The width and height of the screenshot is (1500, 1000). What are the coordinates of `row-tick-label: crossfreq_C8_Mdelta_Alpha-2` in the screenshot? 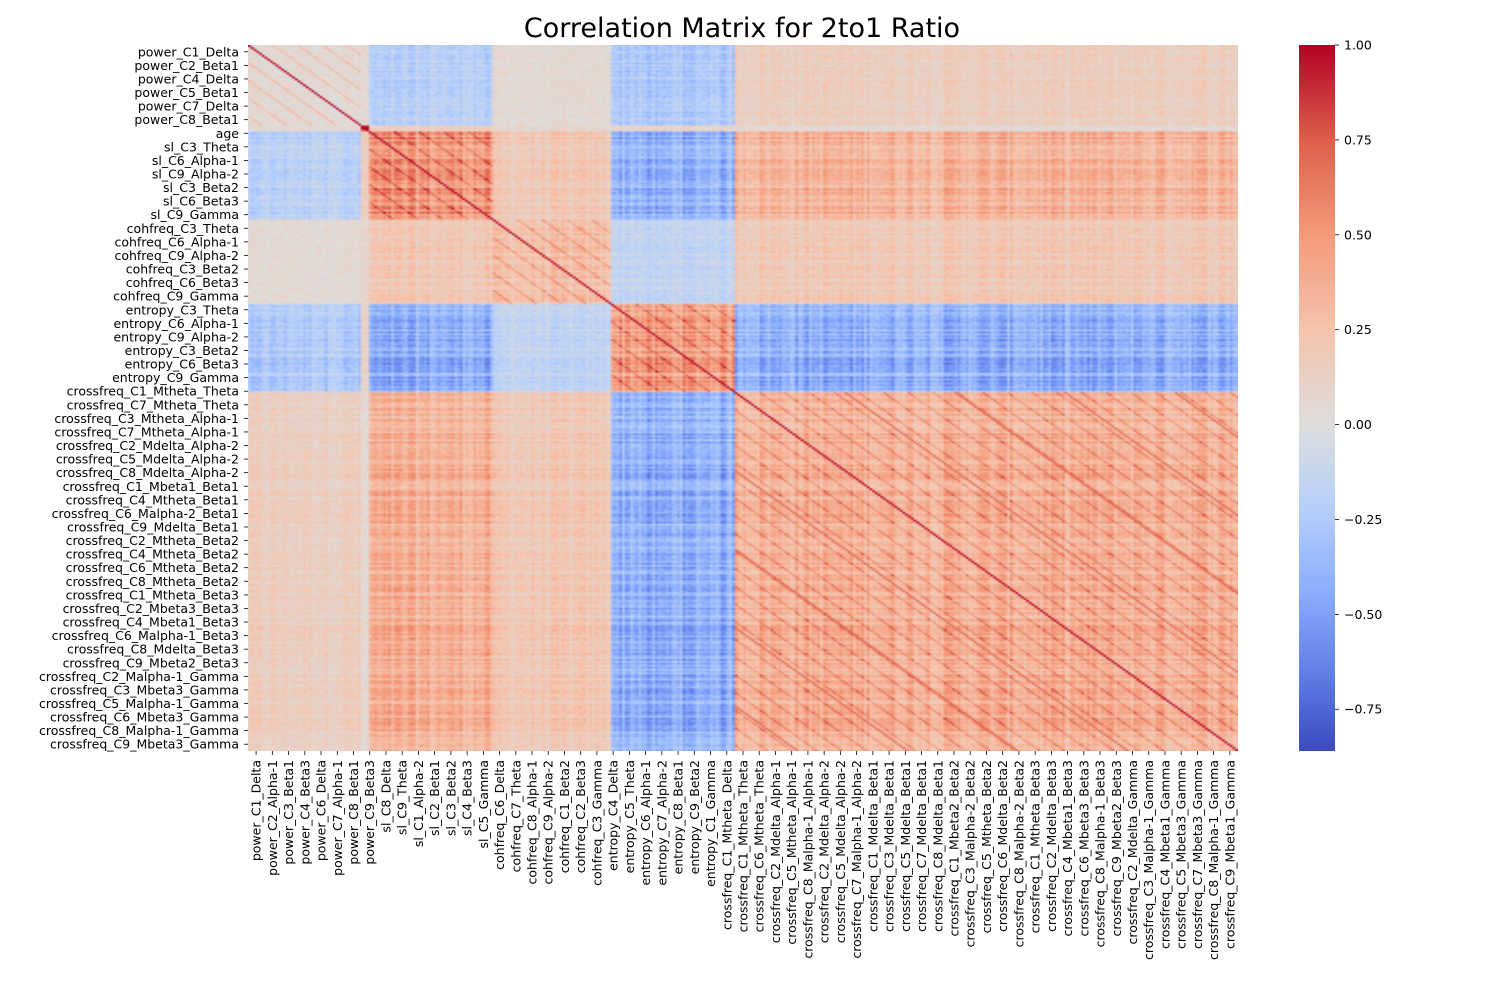 It's located at (147, 472).